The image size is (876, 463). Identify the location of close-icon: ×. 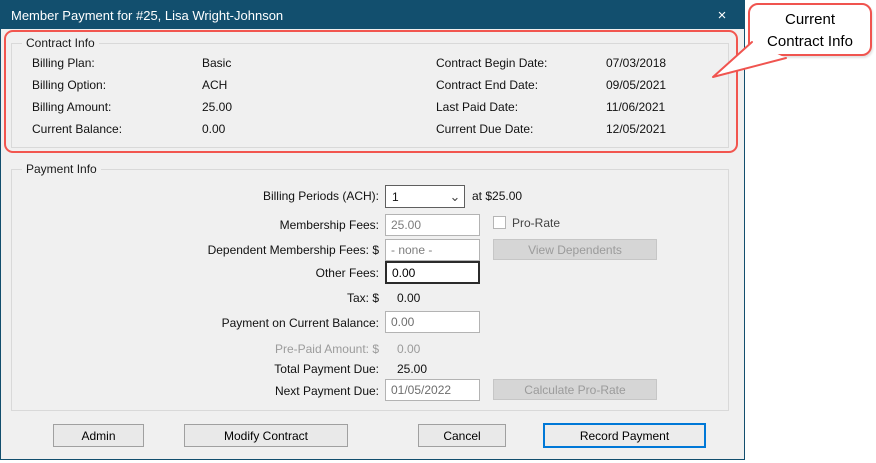
(722, 15).